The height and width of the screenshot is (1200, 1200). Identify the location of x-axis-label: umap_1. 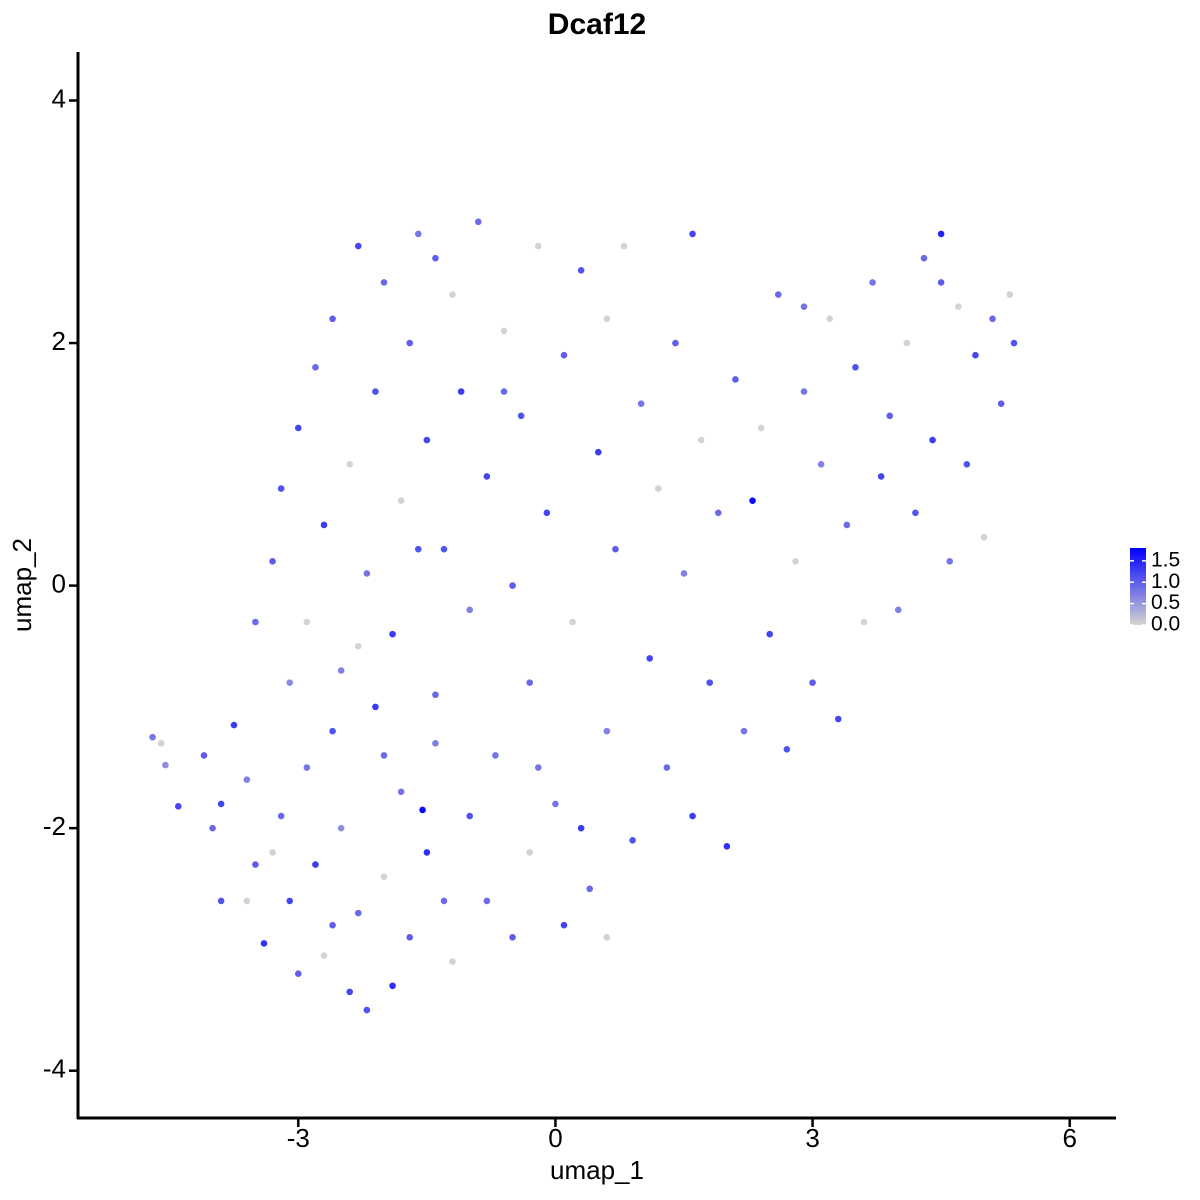
(597, 1170).